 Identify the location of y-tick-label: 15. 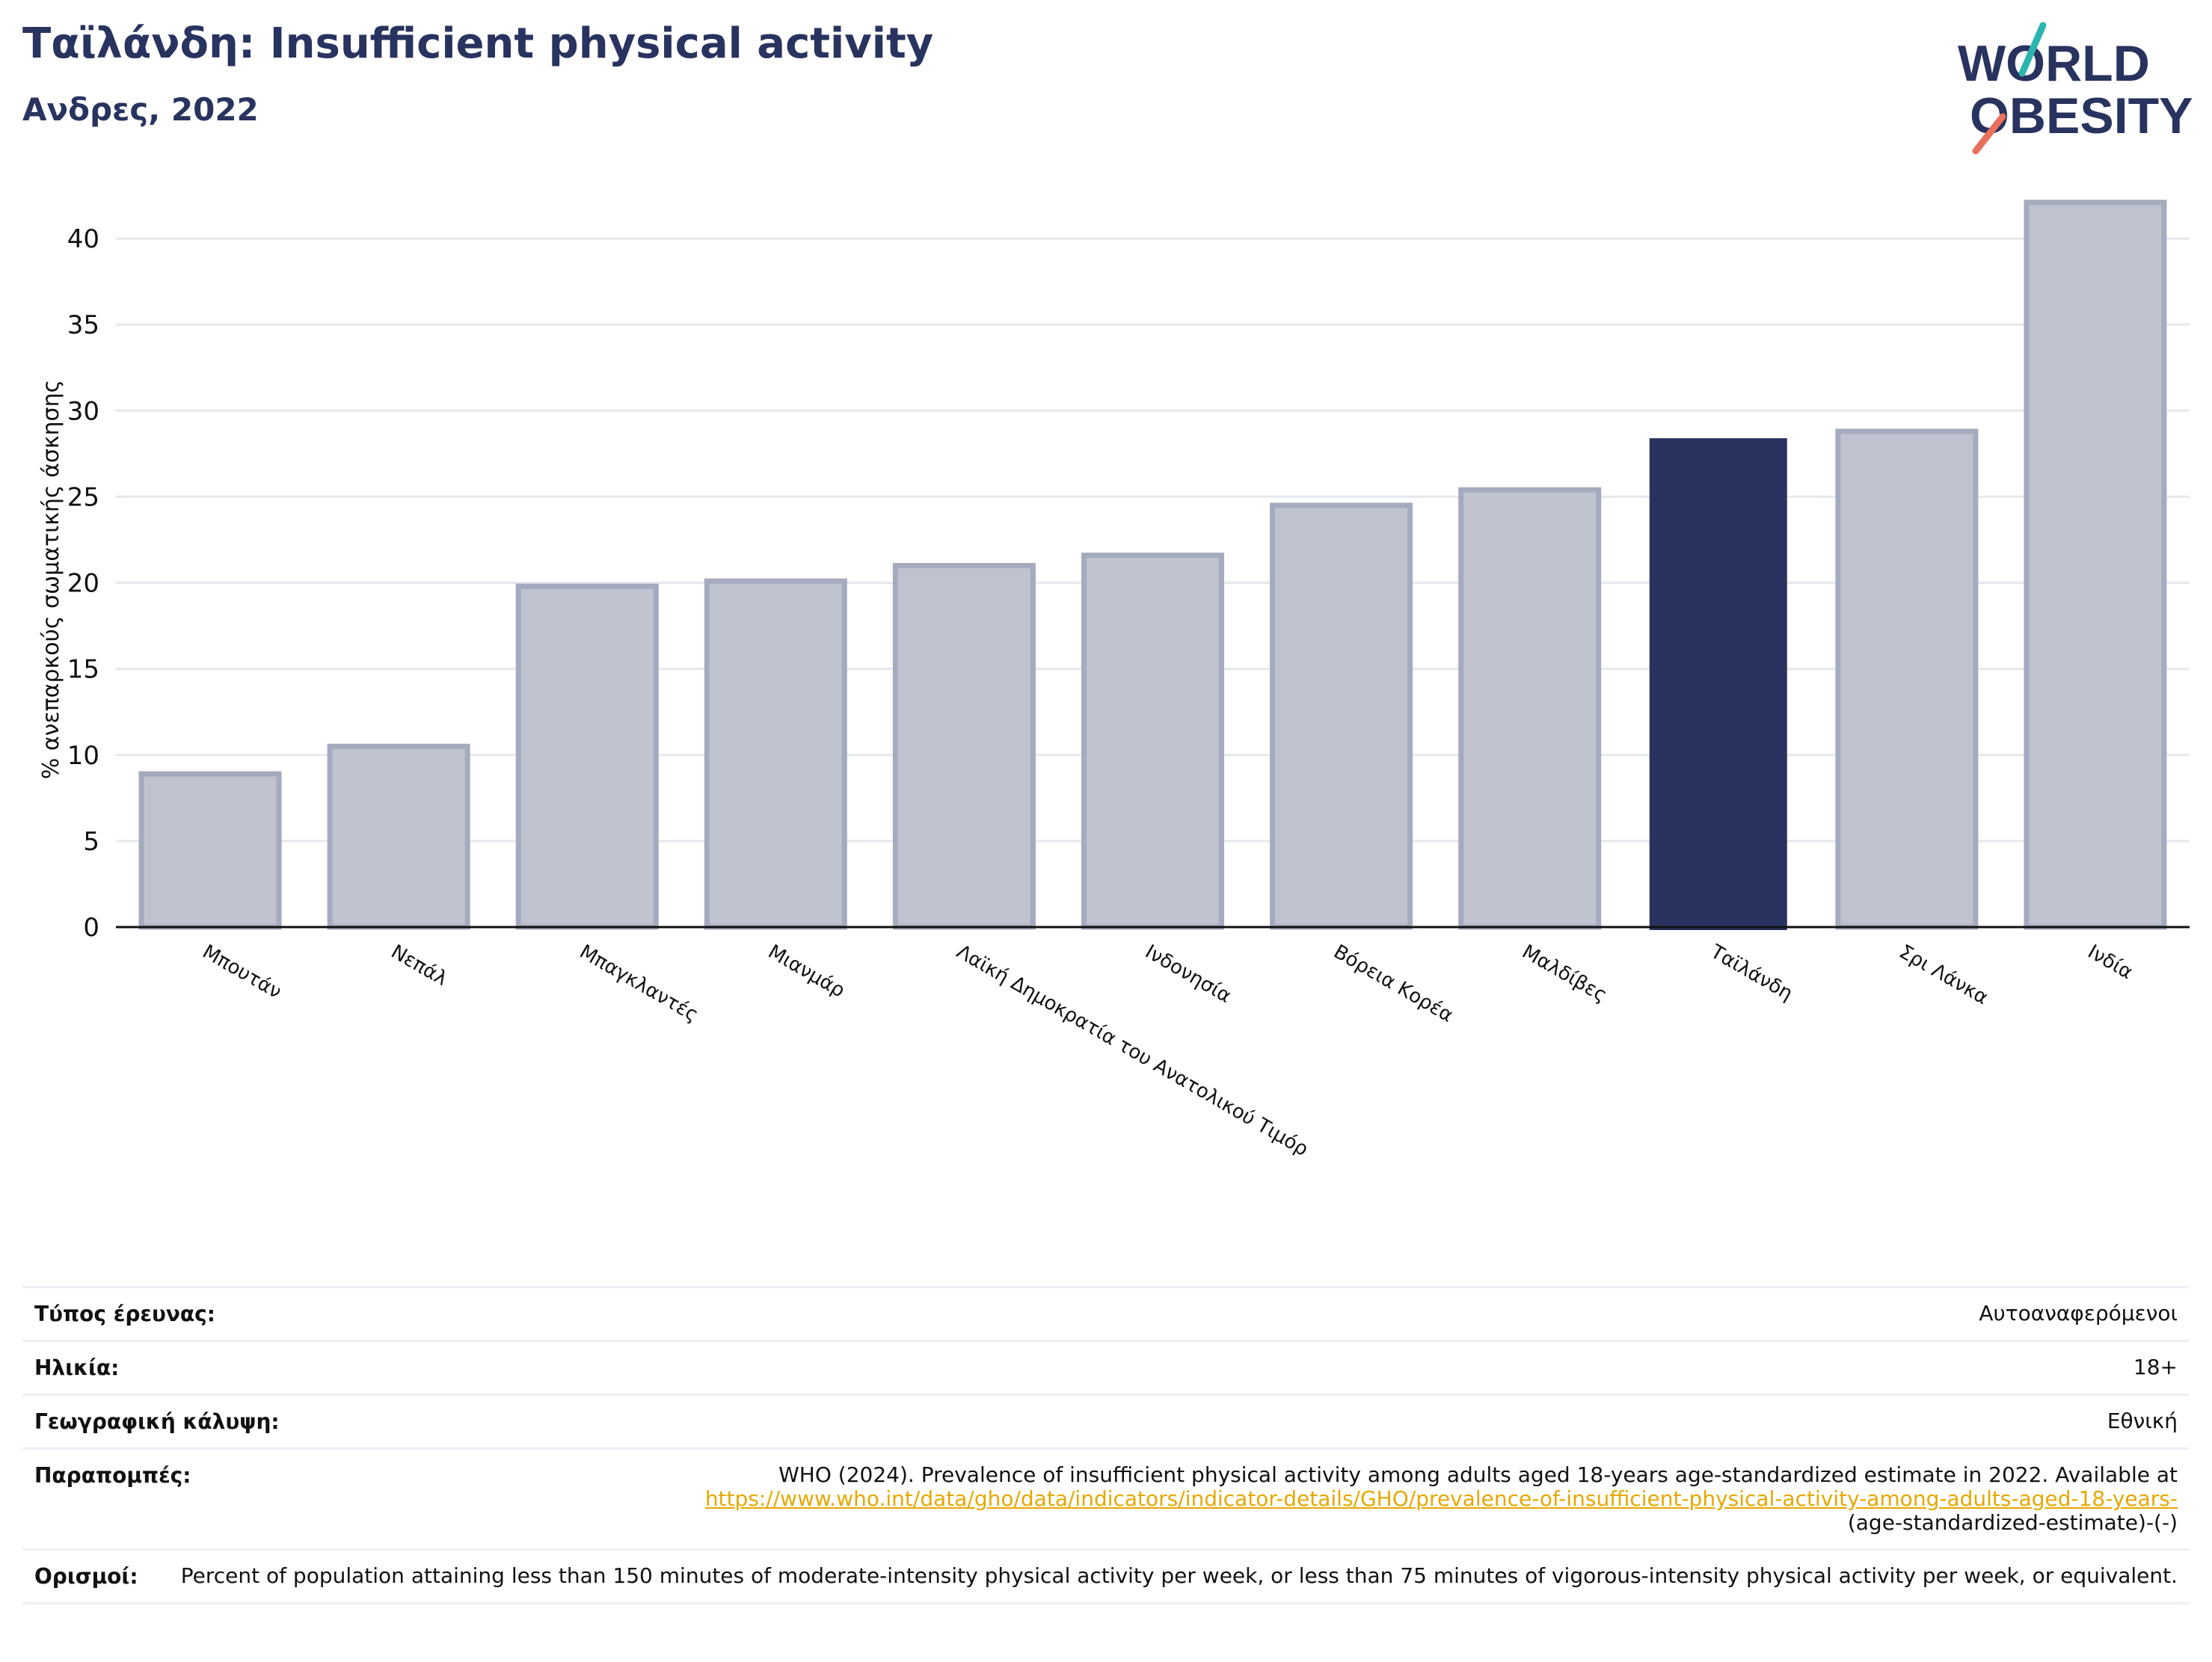
(83, 670).